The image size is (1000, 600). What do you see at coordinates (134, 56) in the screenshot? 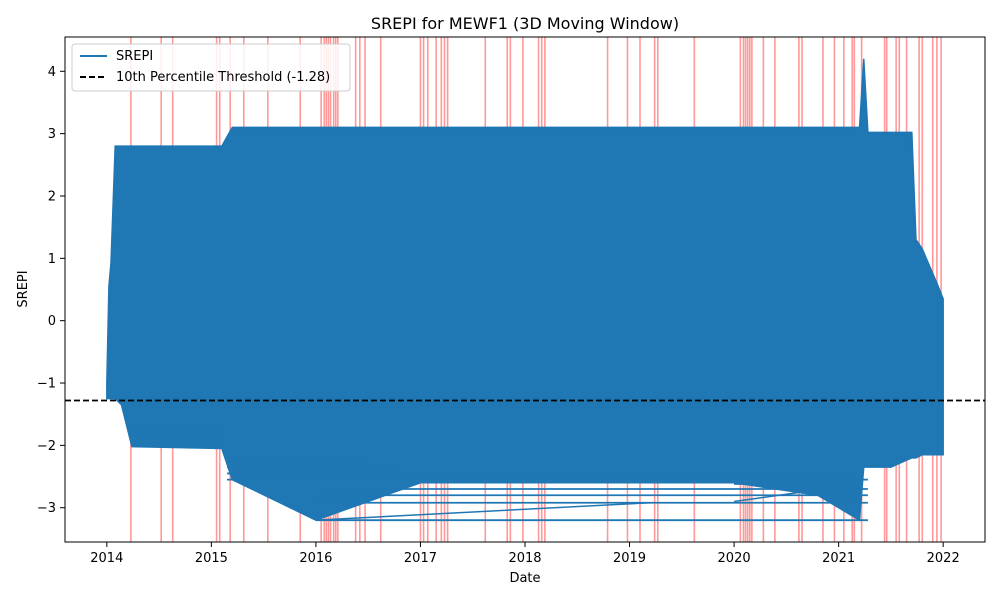
I see `legend-series-label: SREPI` at bounding box center [134, 56].